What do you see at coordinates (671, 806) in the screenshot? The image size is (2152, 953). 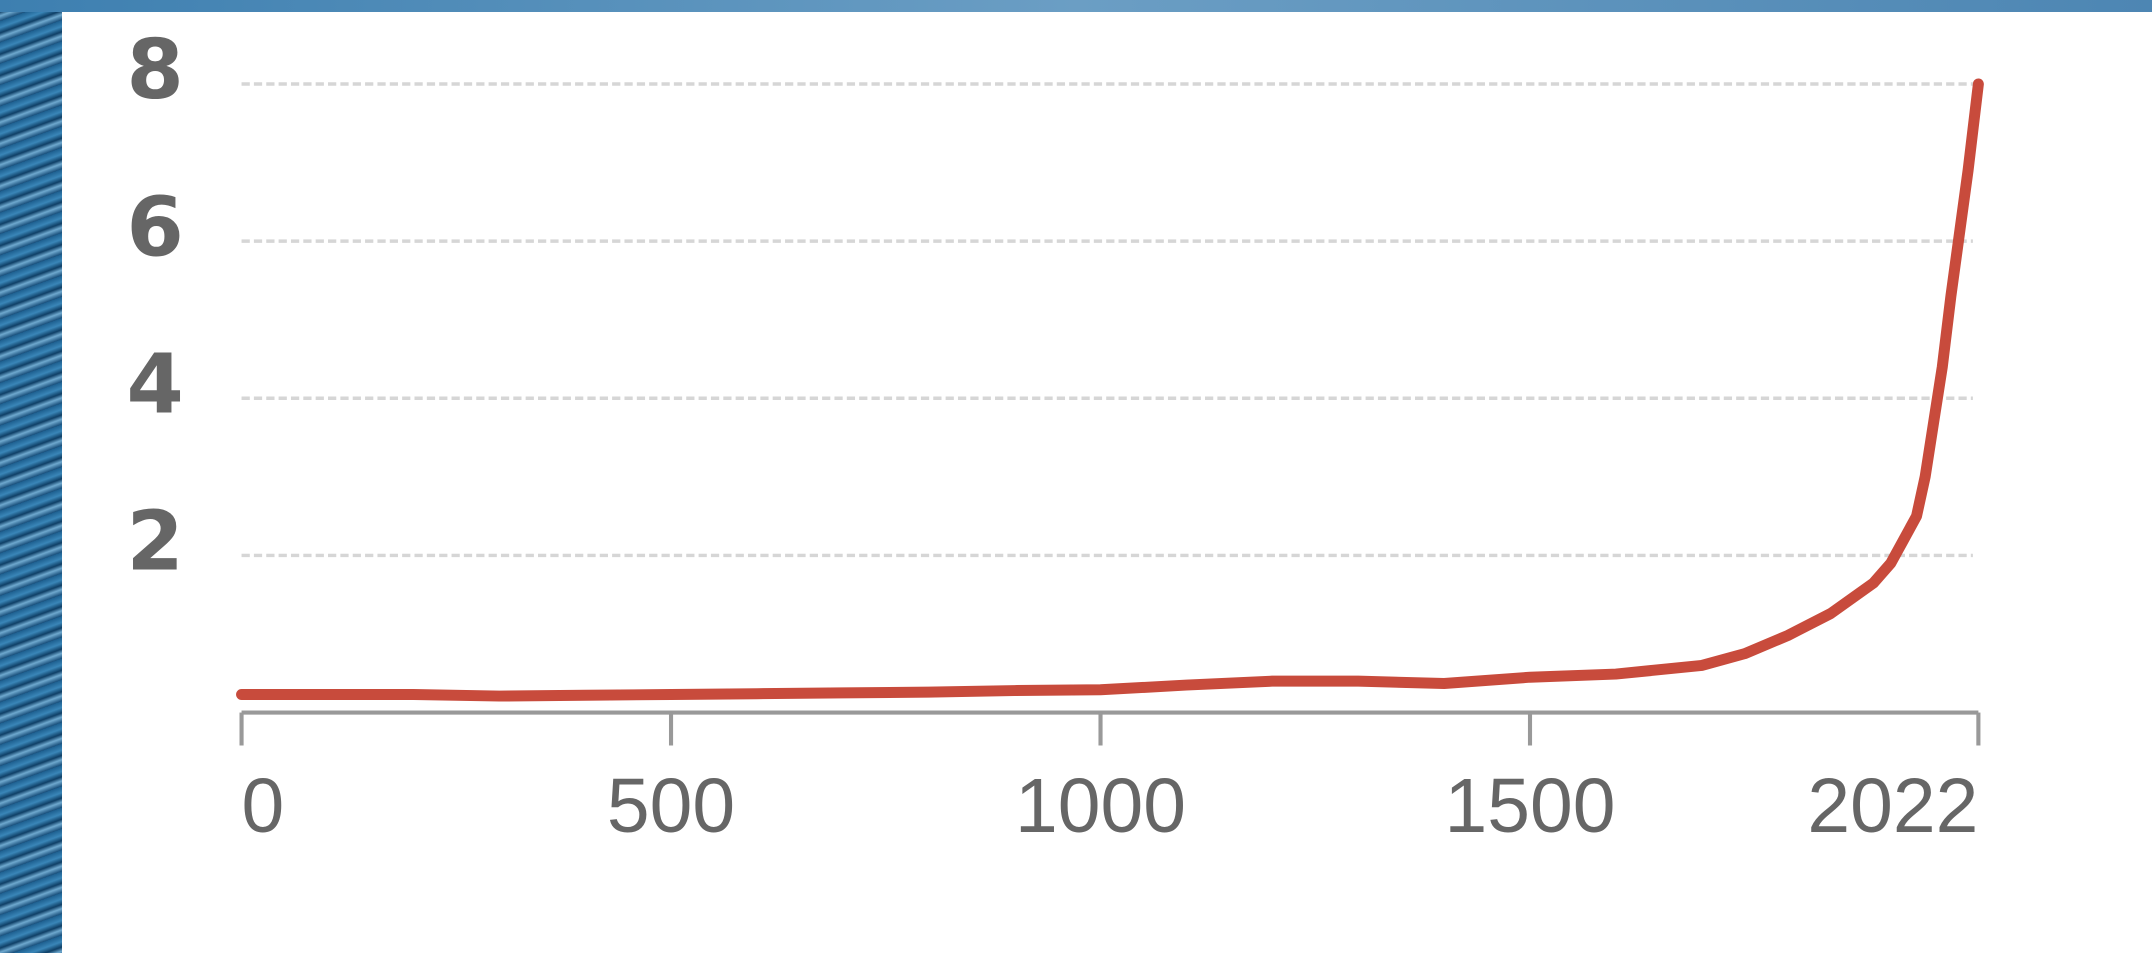 I see `x-tick-label: 500` at bounding box center [671, 806].